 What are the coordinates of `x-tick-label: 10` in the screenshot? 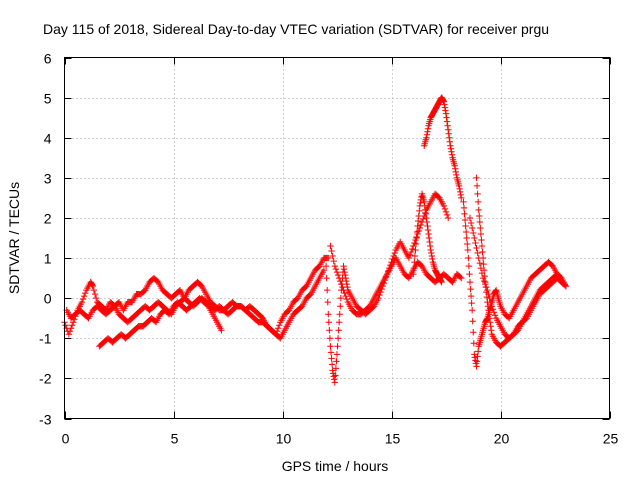 It's located at (284, 439).